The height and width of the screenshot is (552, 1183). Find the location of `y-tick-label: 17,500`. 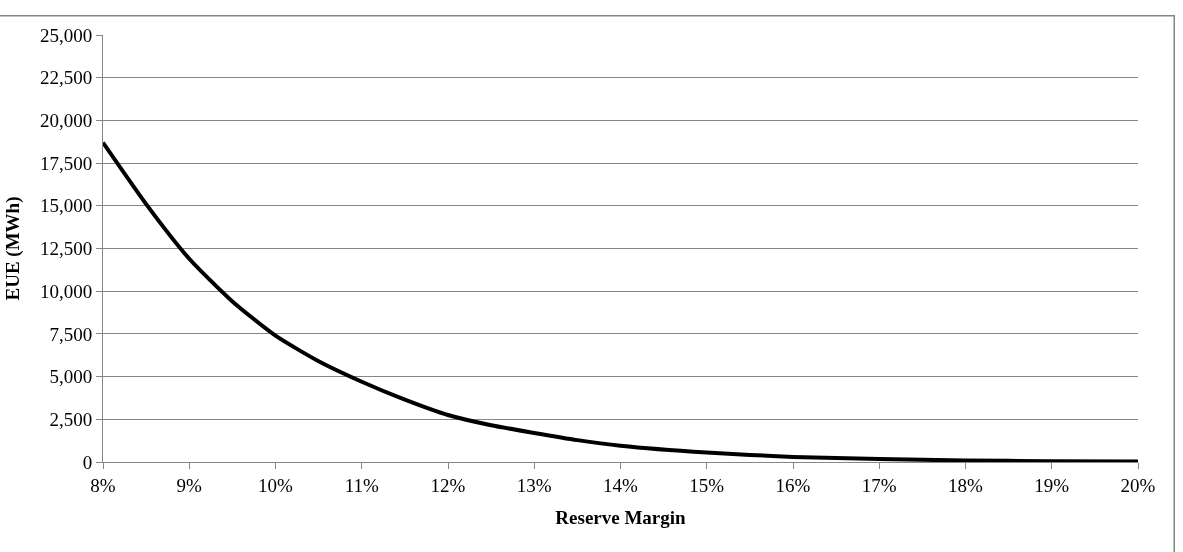

y-tick-label: 17,500 is located at coordinates (66, 163).